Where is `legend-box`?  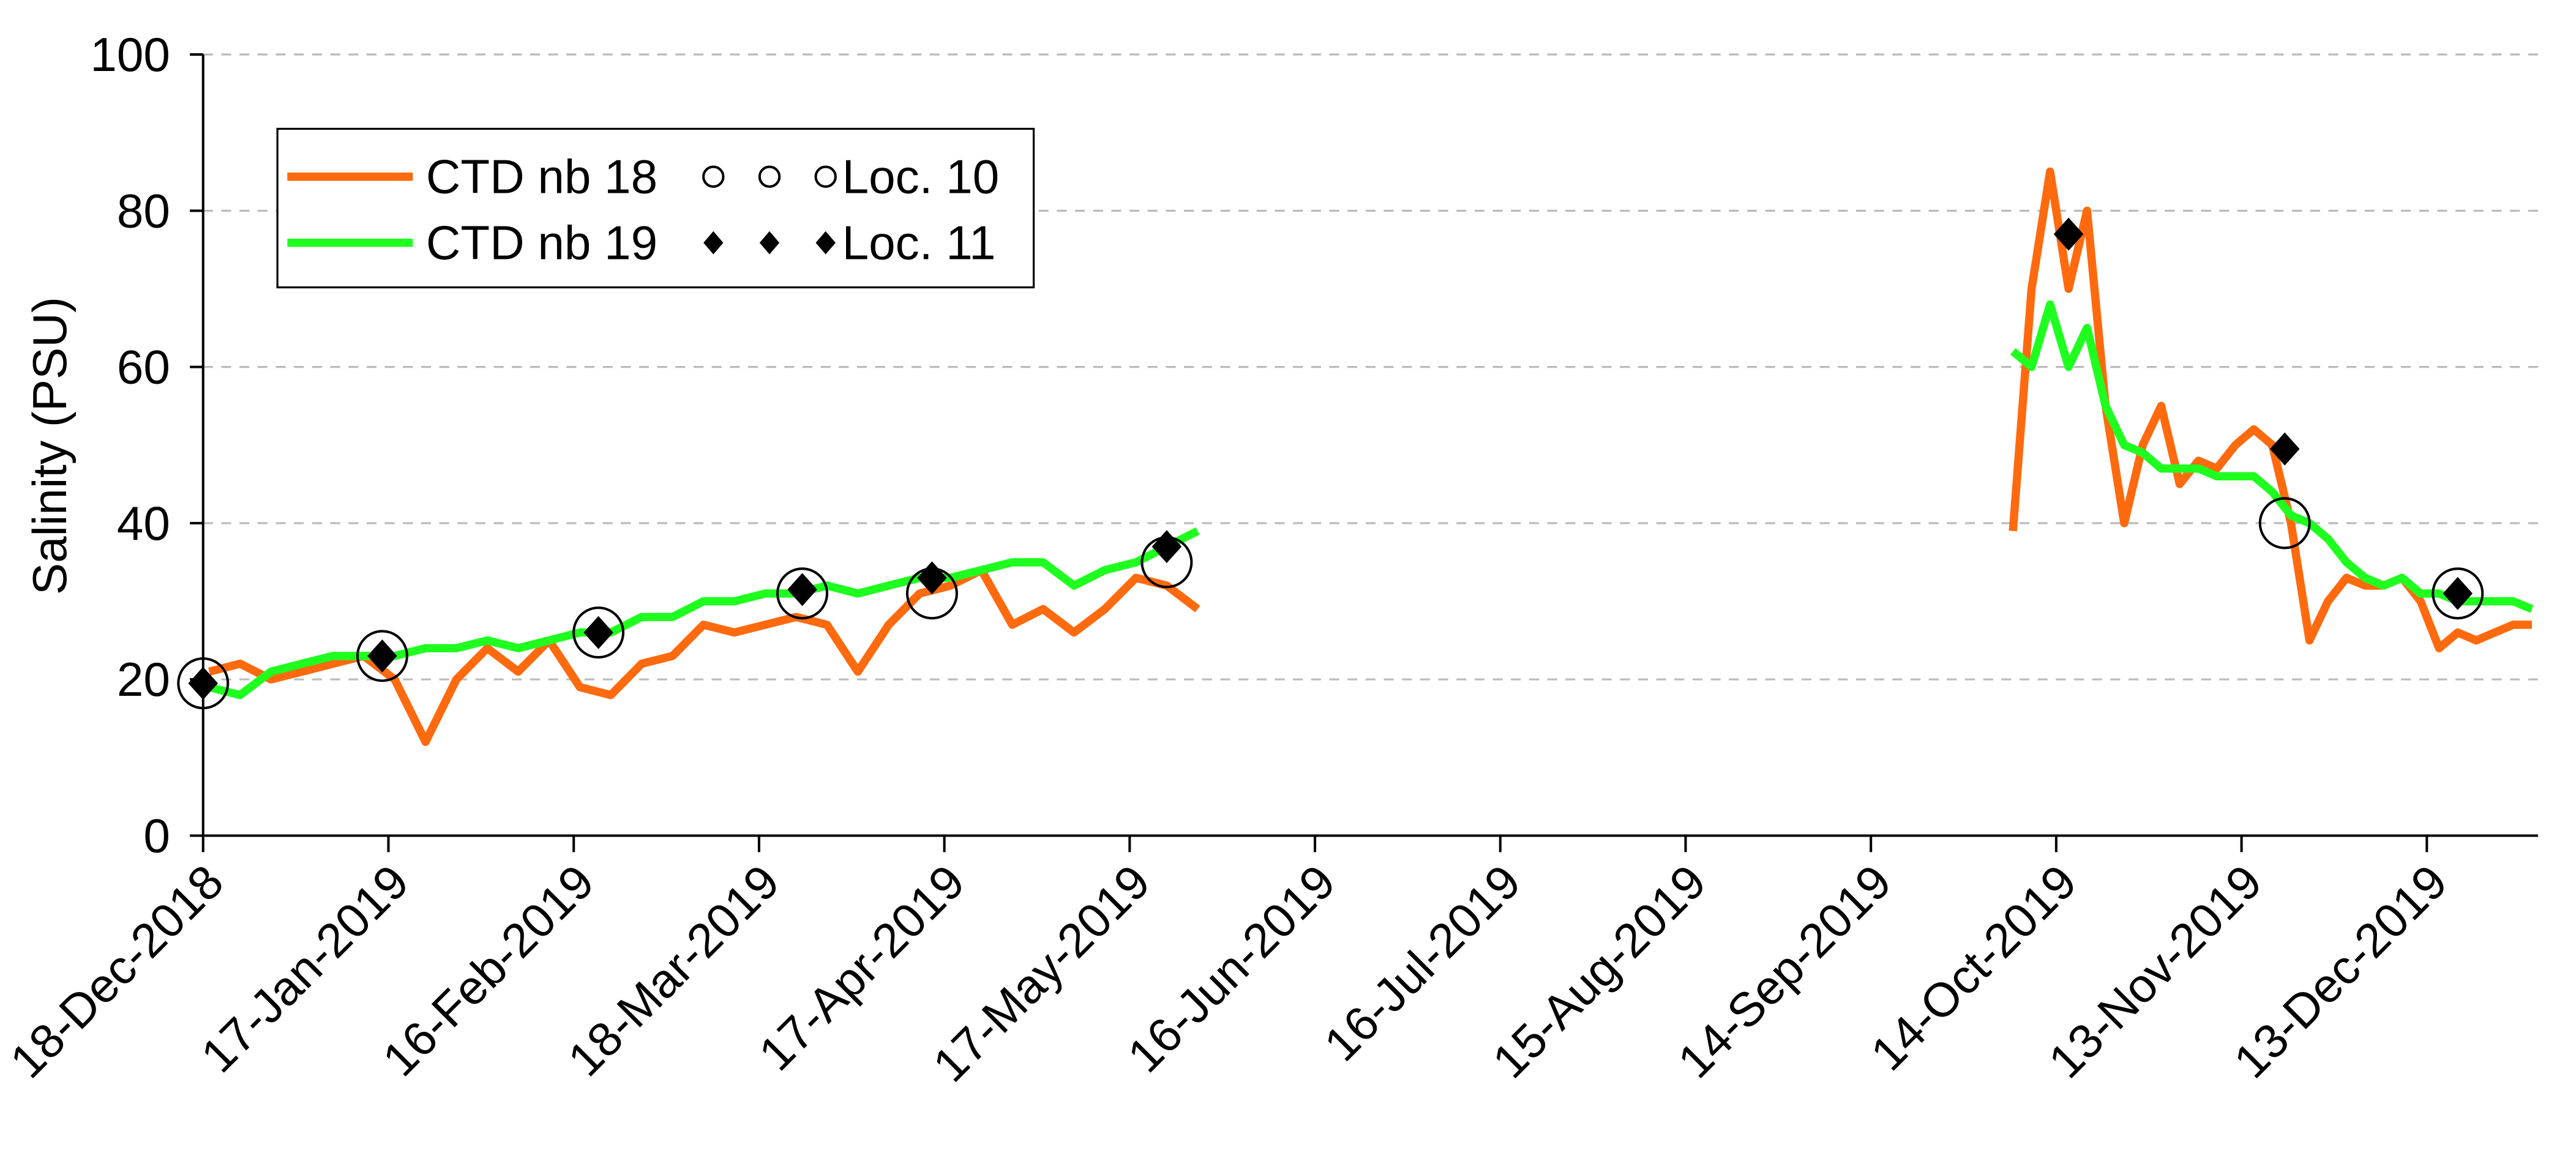
legend-box is located at coordinates (656, 208).